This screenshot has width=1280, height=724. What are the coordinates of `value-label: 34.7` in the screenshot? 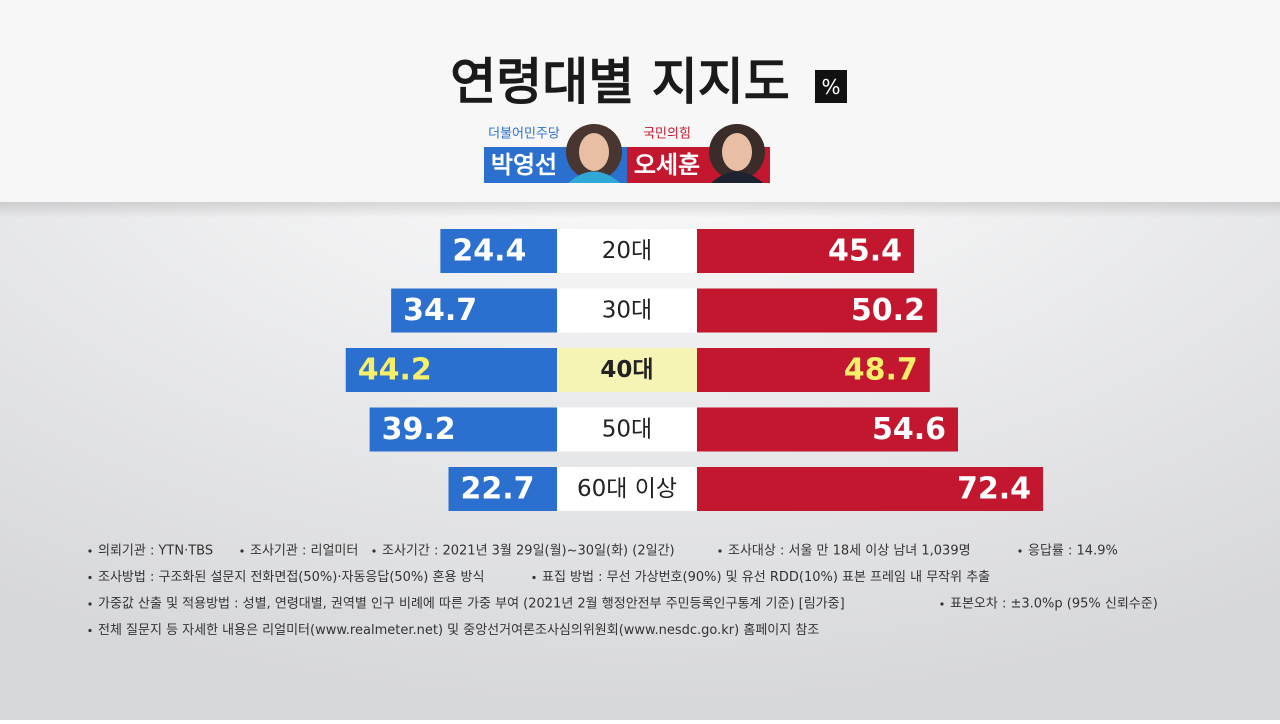 It's located at (440, 310).